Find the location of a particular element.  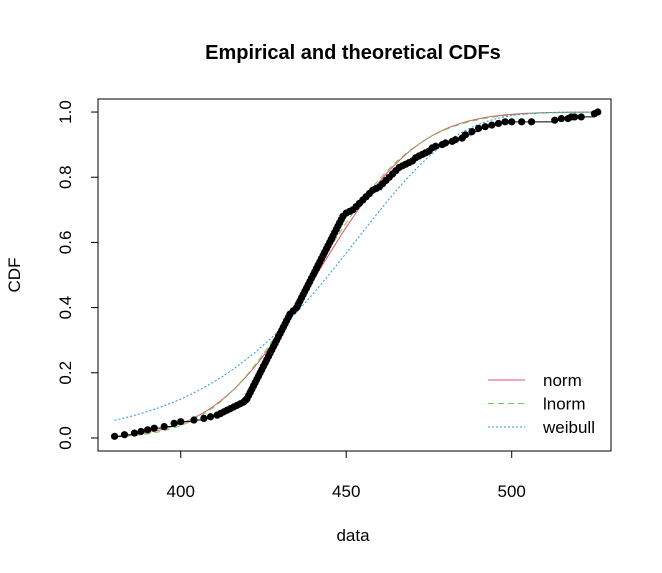

y-tick-label: 0.6 is located at coordinates (65, 243).